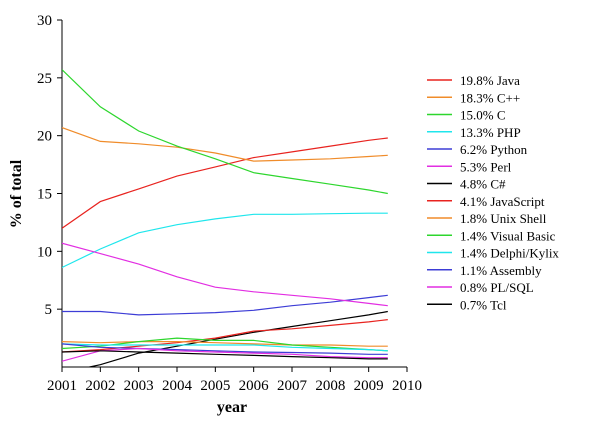  Describe the element at coordinates (369, 386) in the screenshot. I see `x-tick-label: 2009` at that location.